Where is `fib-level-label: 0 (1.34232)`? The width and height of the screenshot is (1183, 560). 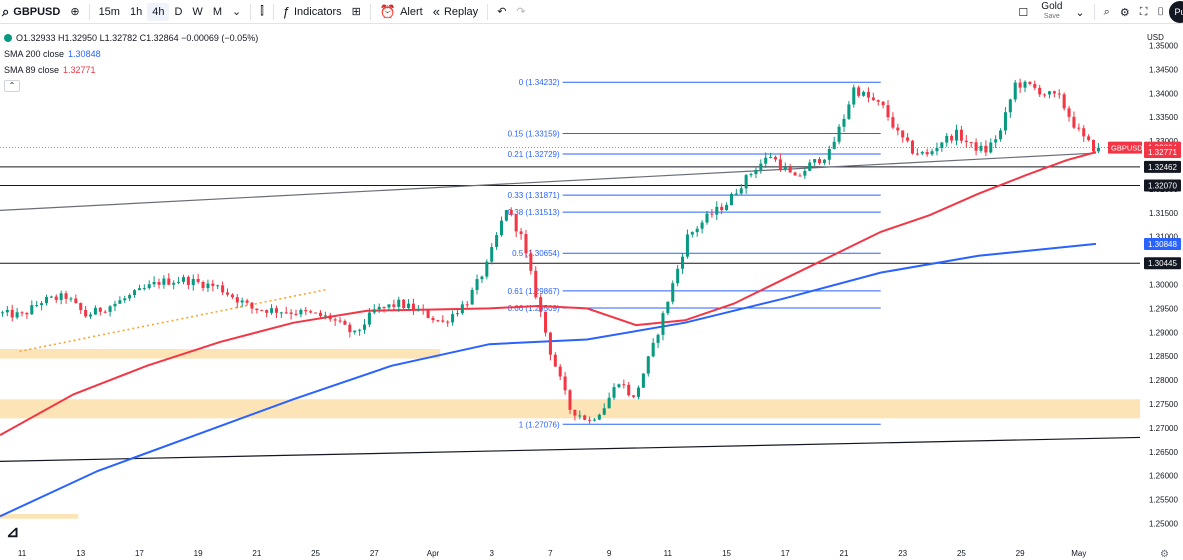
fib-level-label: 0 (1.34232) is located at coordinates (539, 82).